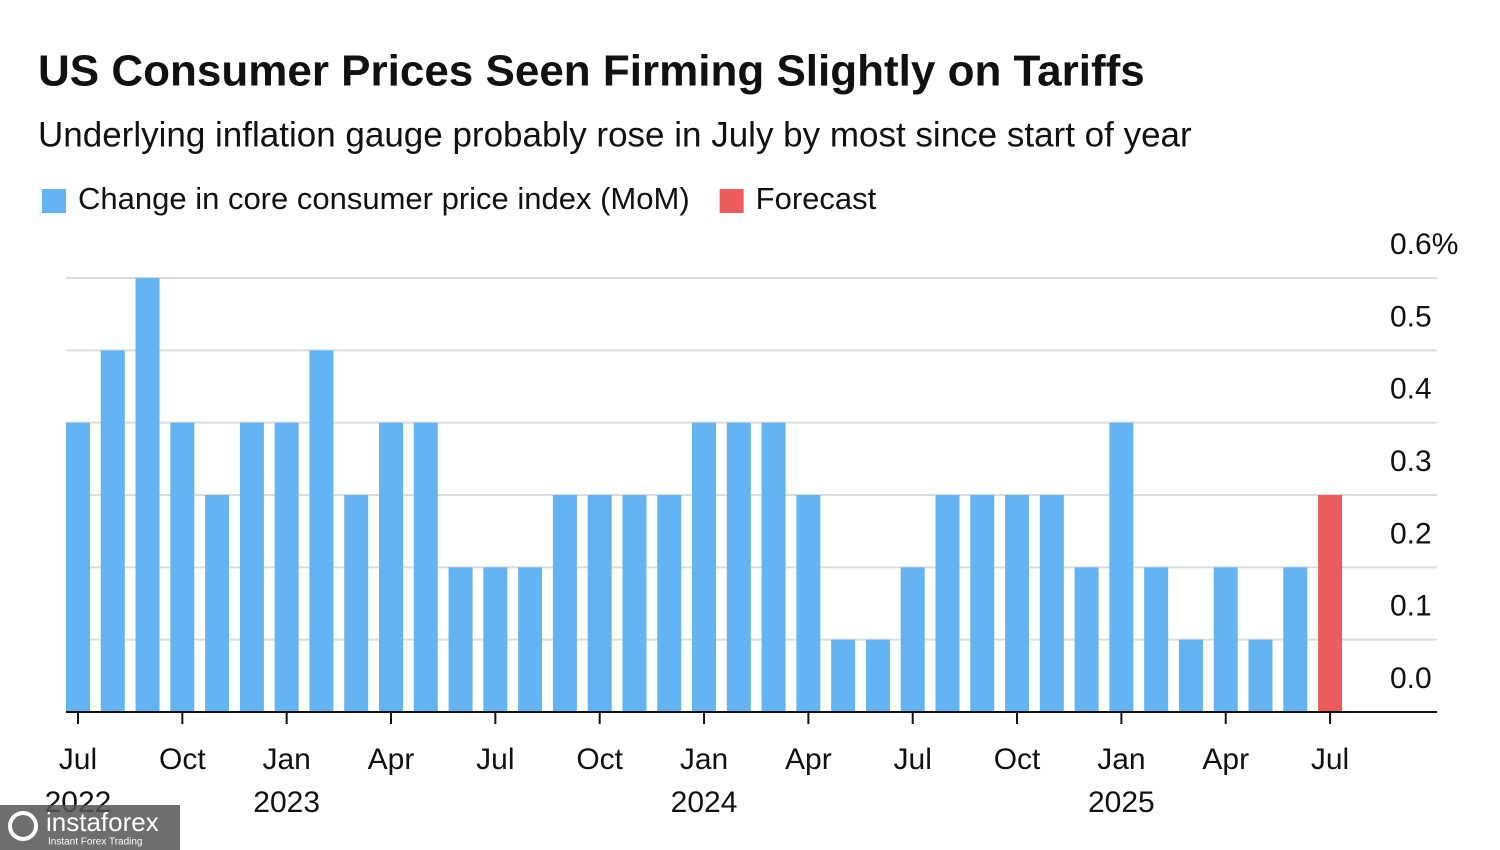 Image resolution: width=1500 pixels, height=850 pixels. What do you see at coordinates (1121, 781) in the screenshot?
I see `x-tick-label: Jan 2025` at bounding box center [1121, 781].